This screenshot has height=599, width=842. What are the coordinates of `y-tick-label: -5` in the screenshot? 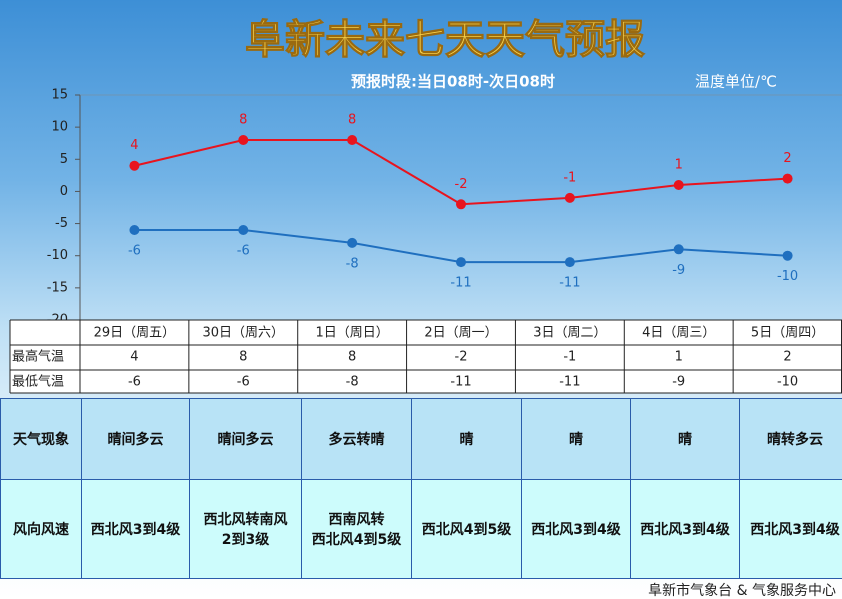 It's located at (61, 223).